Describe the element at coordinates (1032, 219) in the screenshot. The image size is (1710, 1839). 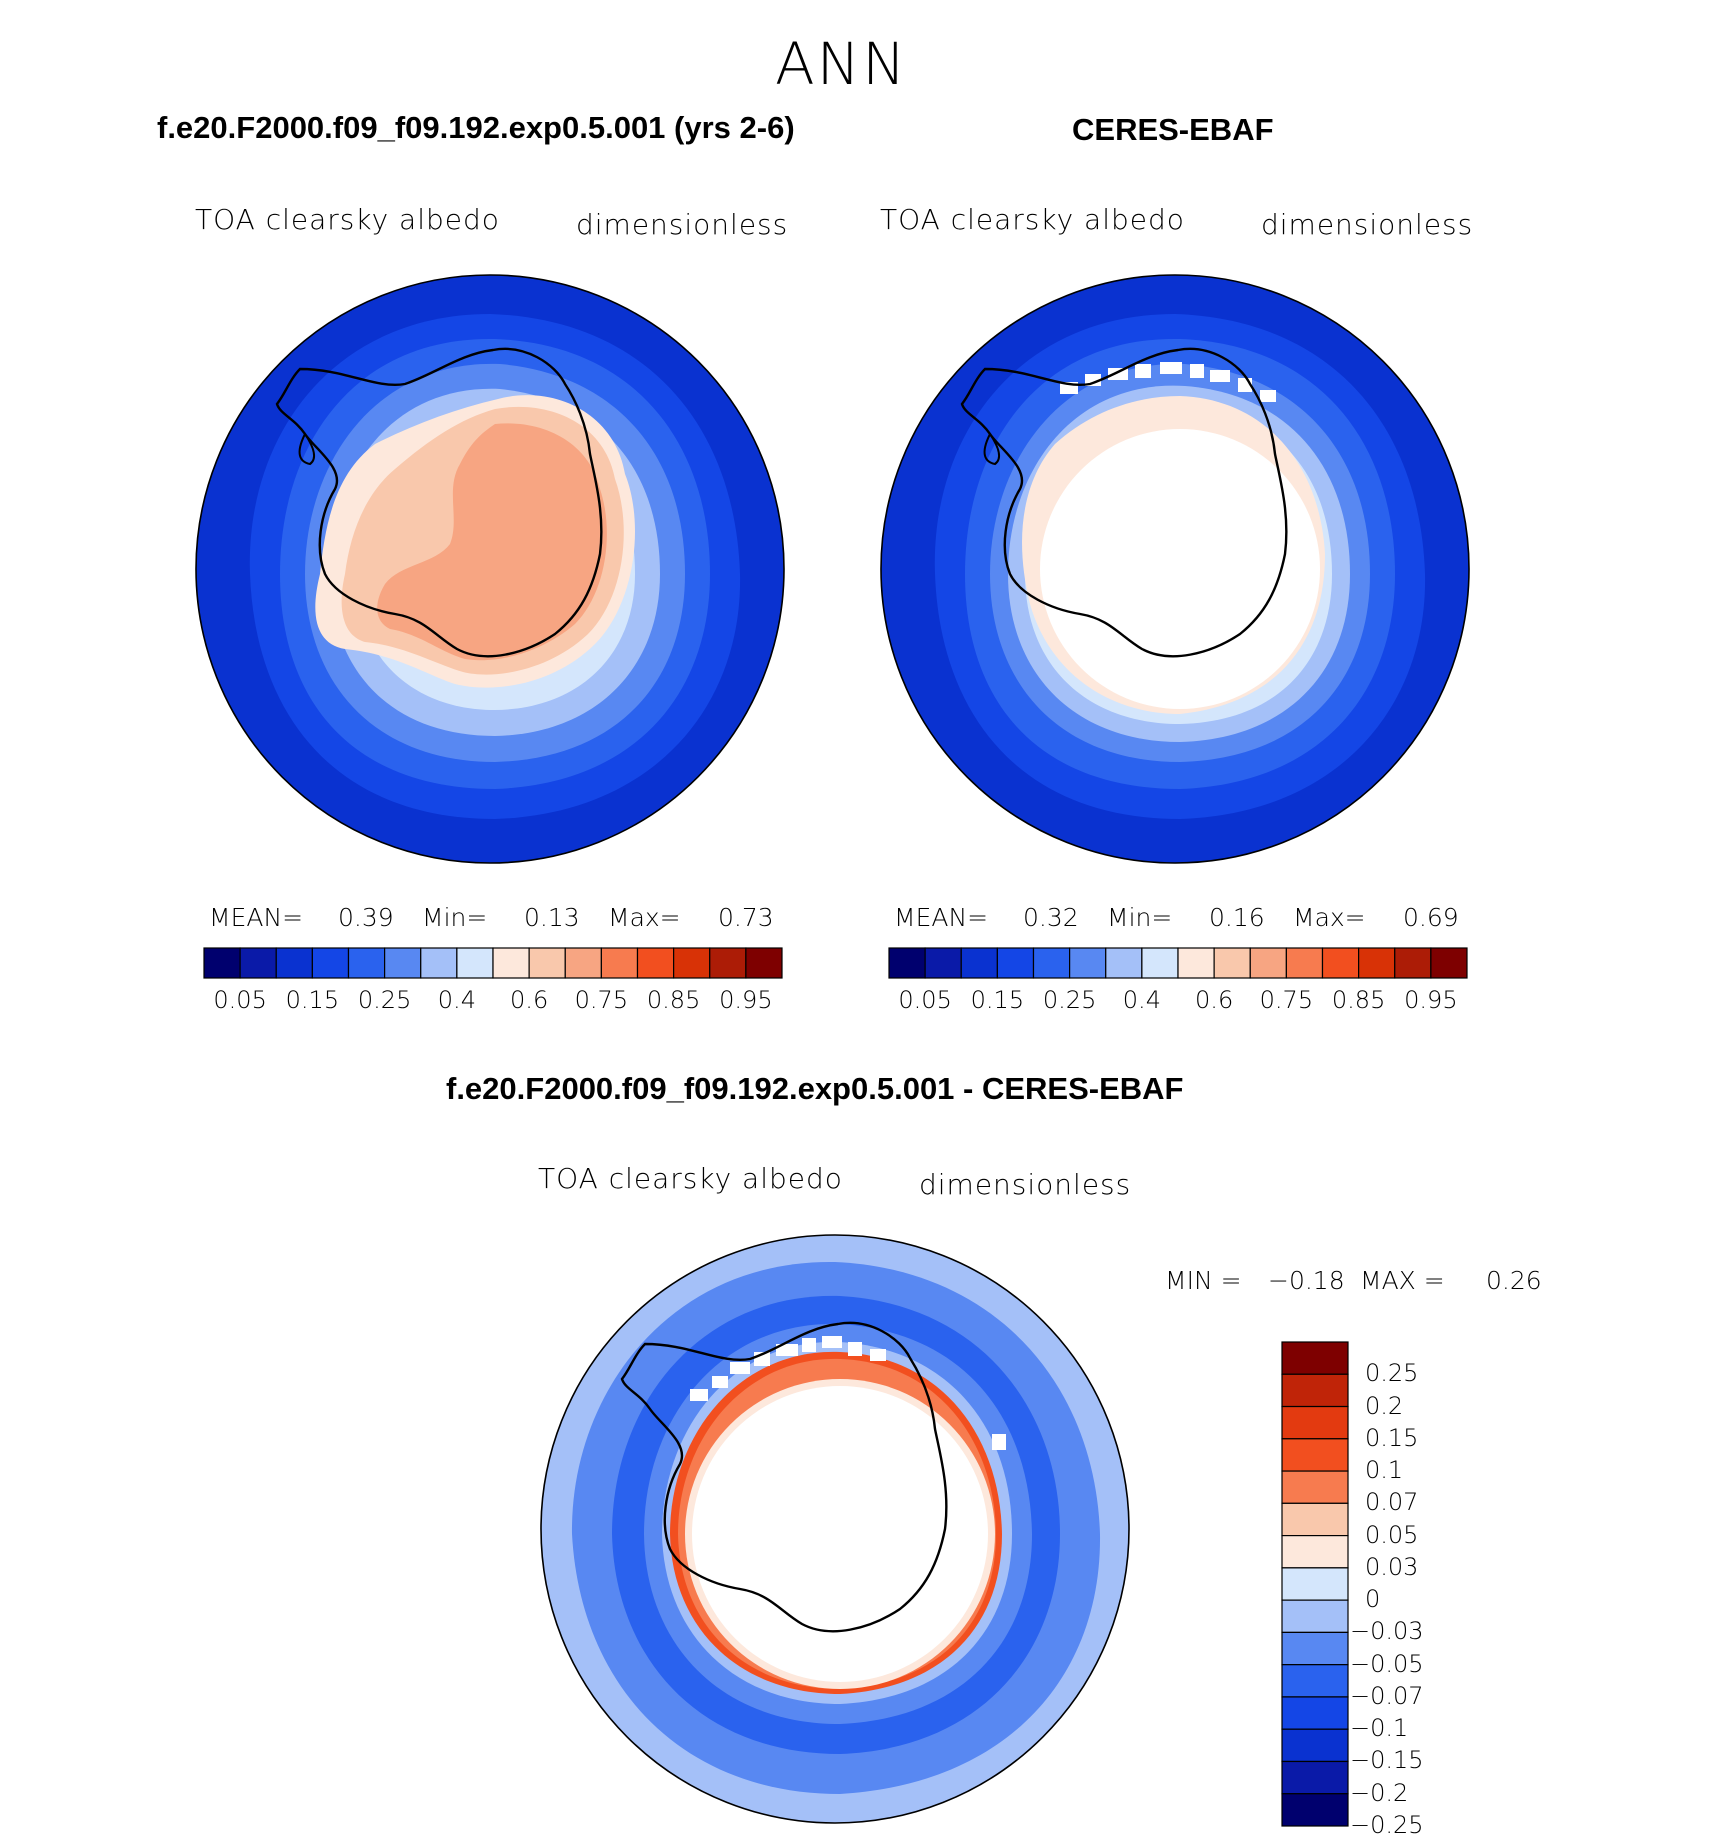
I see `obs-variable-label: TOA clearsky albedo` at that location.